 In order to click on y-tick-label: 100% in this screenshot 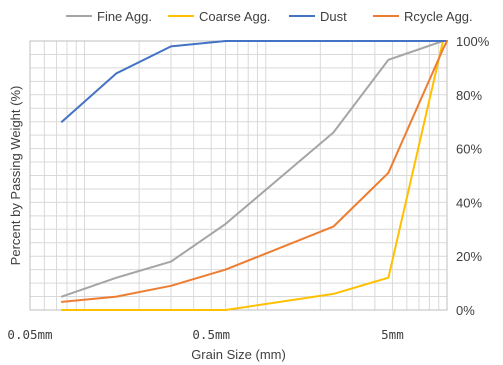, I will do `click(473, 41)`.